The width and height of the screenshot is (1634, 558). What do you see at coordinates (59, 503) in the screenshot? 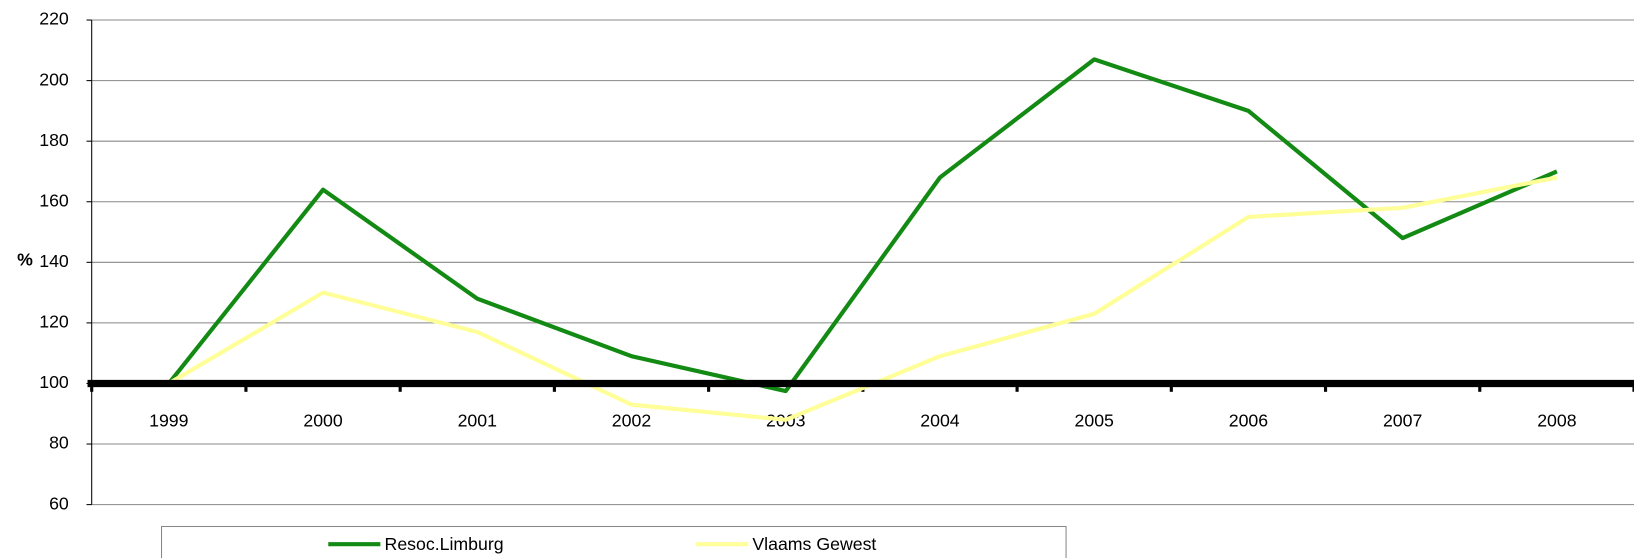
I see `y-tick-label: 60` at bounding box center [59, 503].